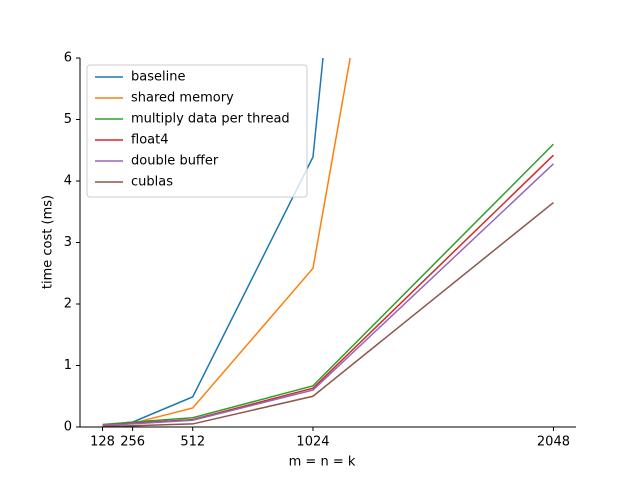  What do you see at coordinates (197, 131) in the screenshot?
I see `legend-box` at bounding box center [197, 131].